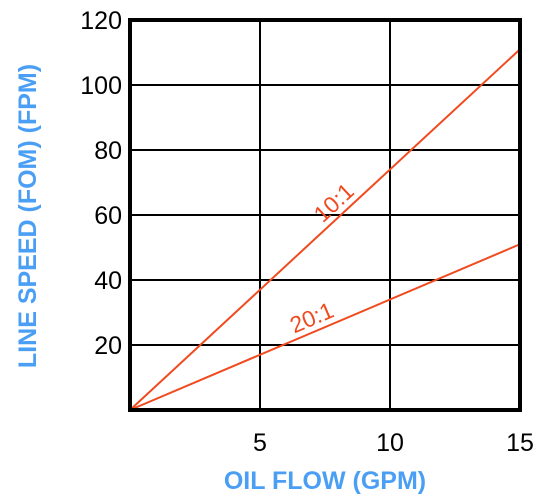  I want to click on series-label: 10:1, so click(333, 202).